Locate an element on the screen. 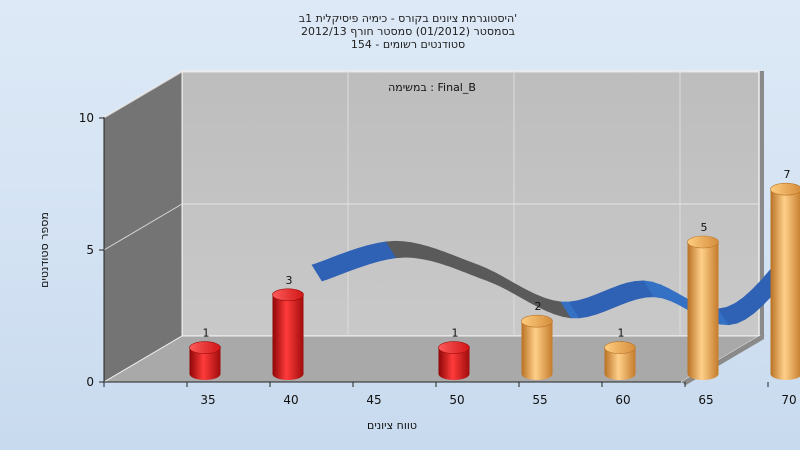  x-axis-title: טווח ציונים is located at coordinates (392, 425).